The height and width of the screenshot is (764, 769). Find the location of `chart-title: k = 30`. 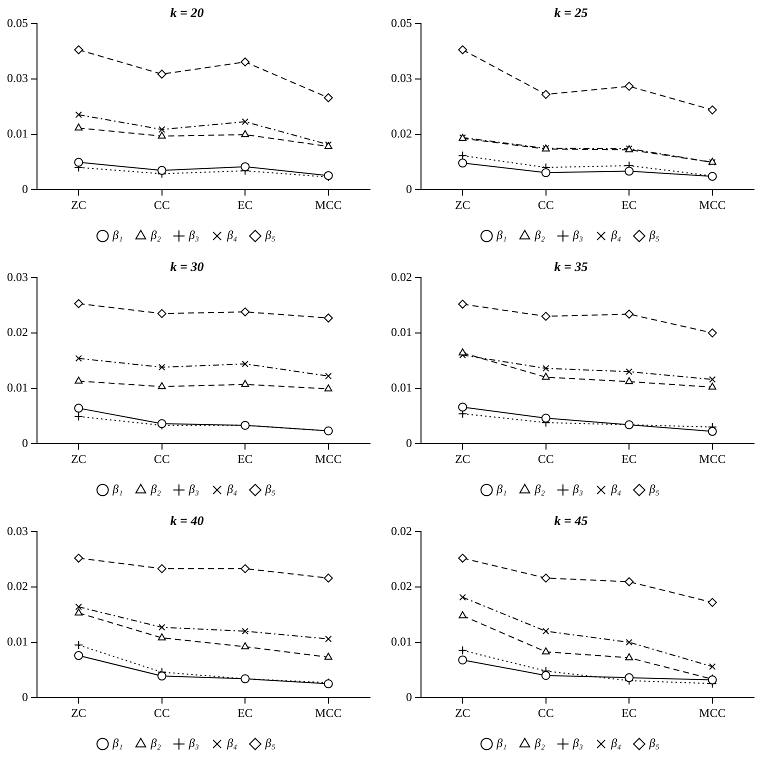

chart-title: k = 30 is located at coordinates (187, 266).